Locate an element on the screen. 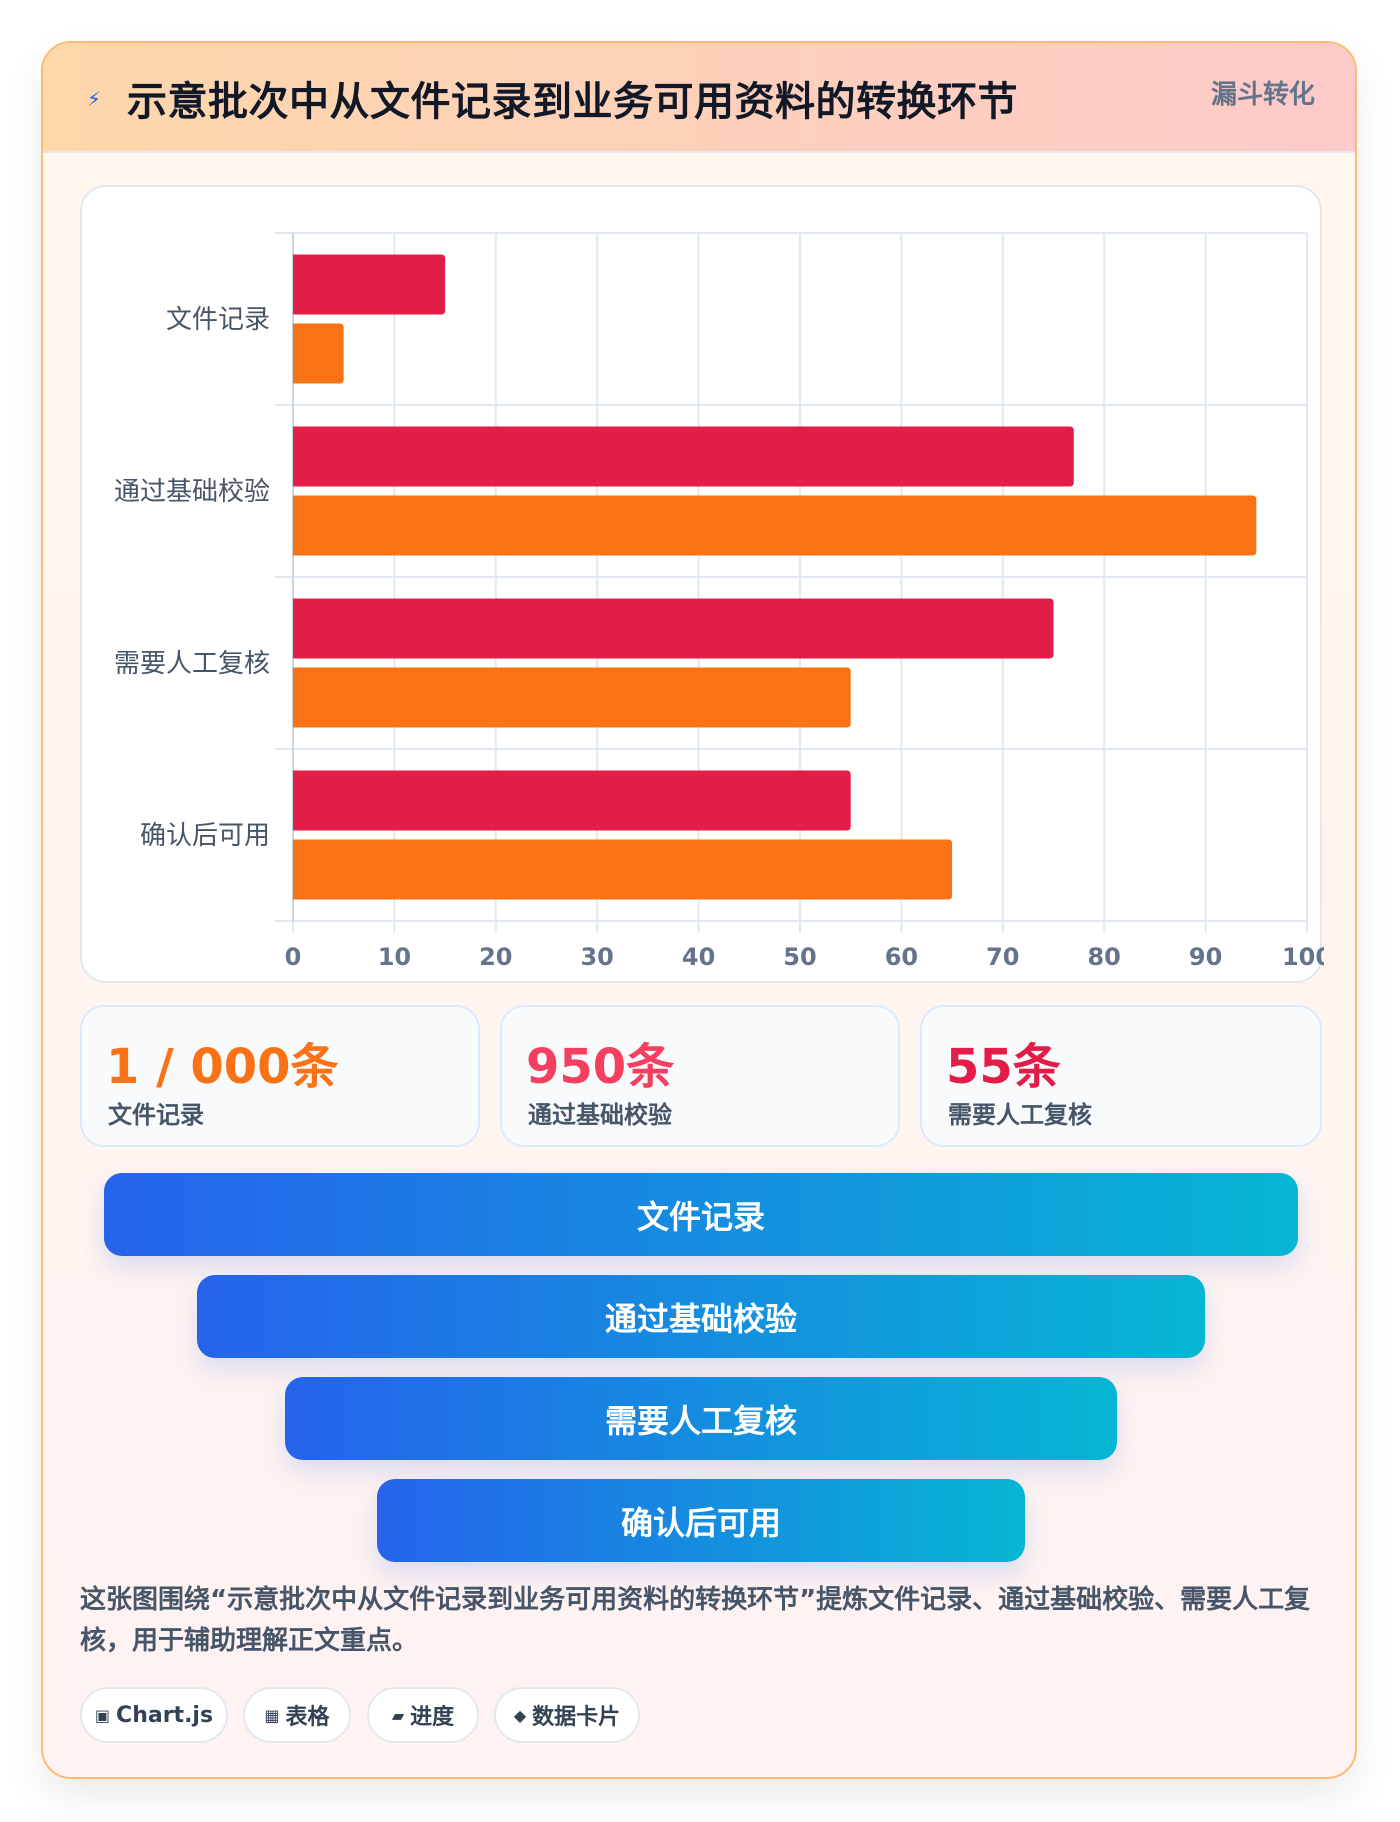 The height and width of the screenshot is (1822, 1400). x-tick-label: 100 is located at coordinates (1303, 957).